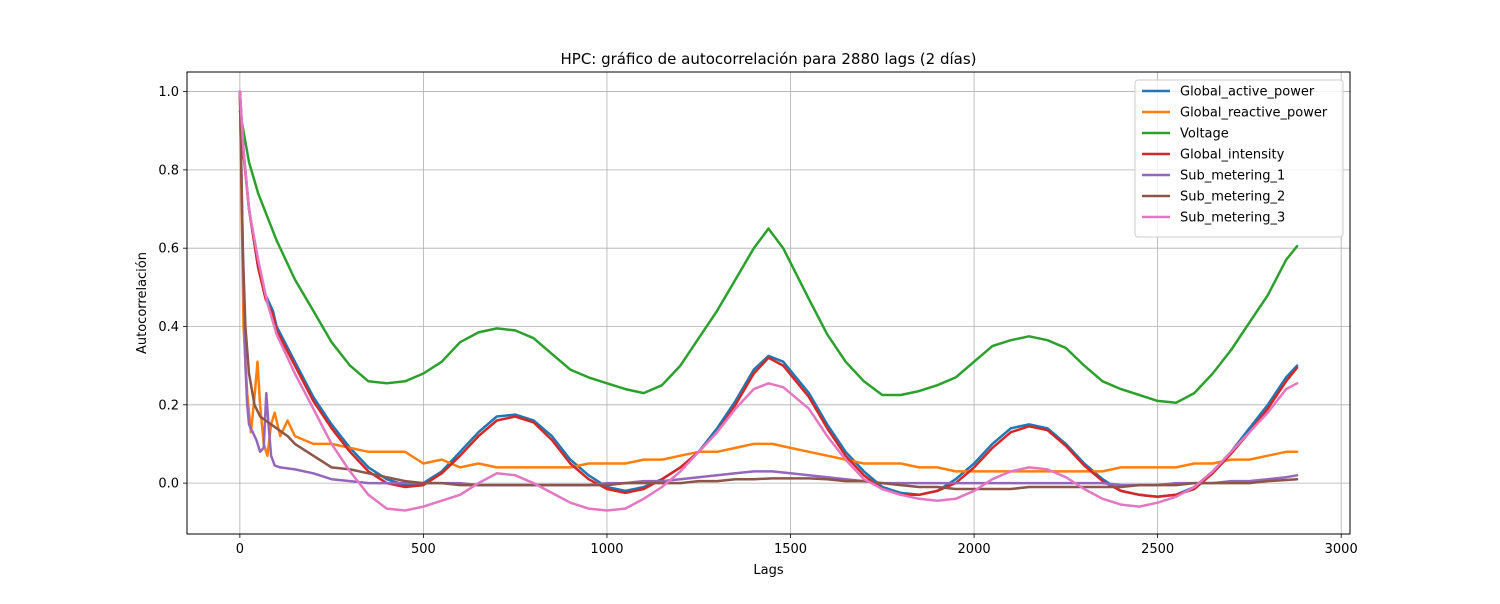 The width and height of the screenshot is (1500, 604). Describe the element at coordinates (1247, 92) in the screenshot. I see `legend-entry-label: Global_active_power` at that location.